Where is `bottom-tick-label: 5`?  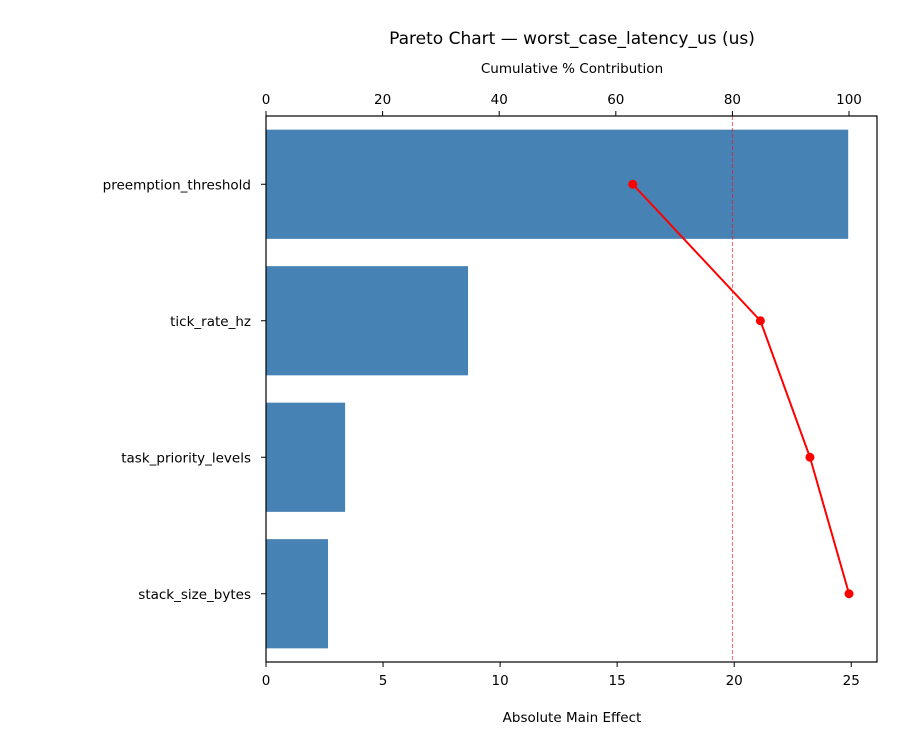
bottom-tick-label: 5 is located at coordinates (383, 681).